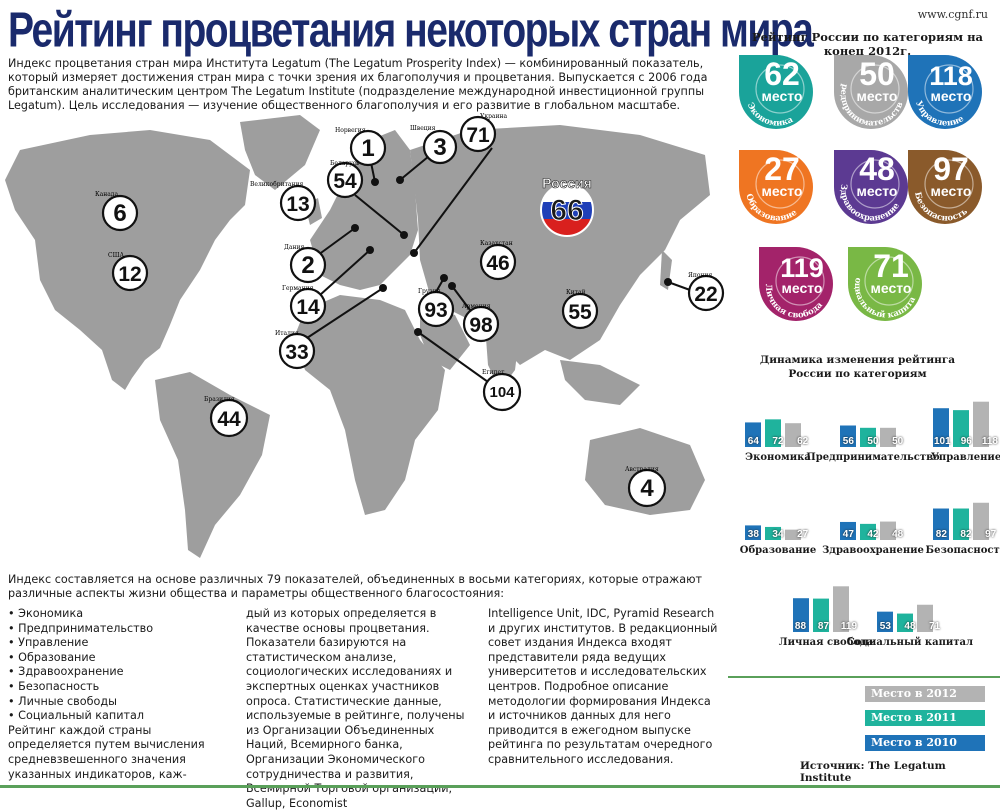 Image resolution: width=1000 pixels, height=811 pixels. I want to click on ranking-badge: 97 место Безопасность, so click(945, 187).